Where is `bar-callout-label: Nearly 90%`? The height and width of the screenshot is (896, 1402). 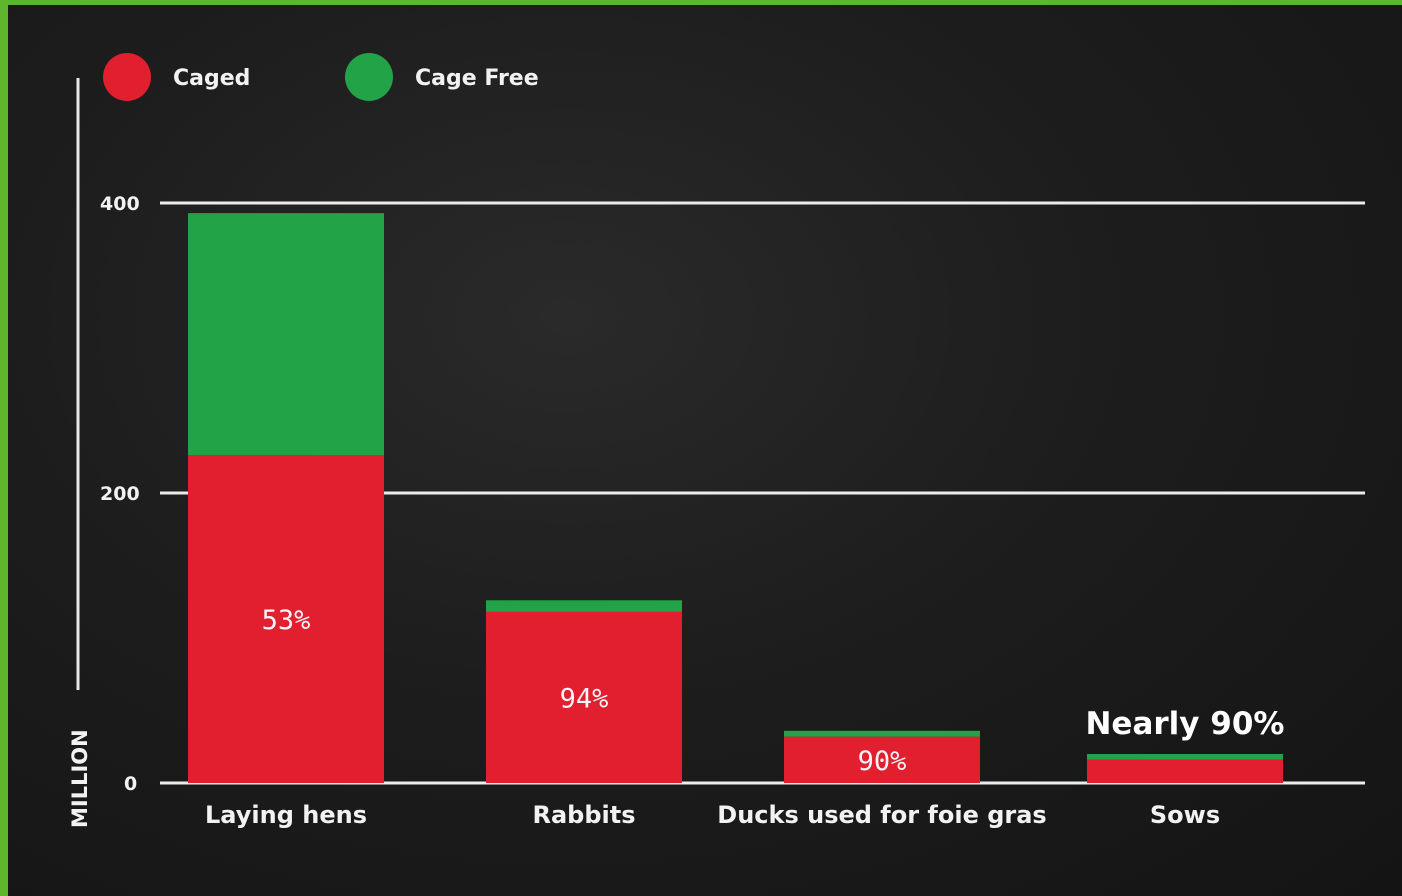
bar-callout-label: Nearly 90% is located at coordinates (1184, 724).